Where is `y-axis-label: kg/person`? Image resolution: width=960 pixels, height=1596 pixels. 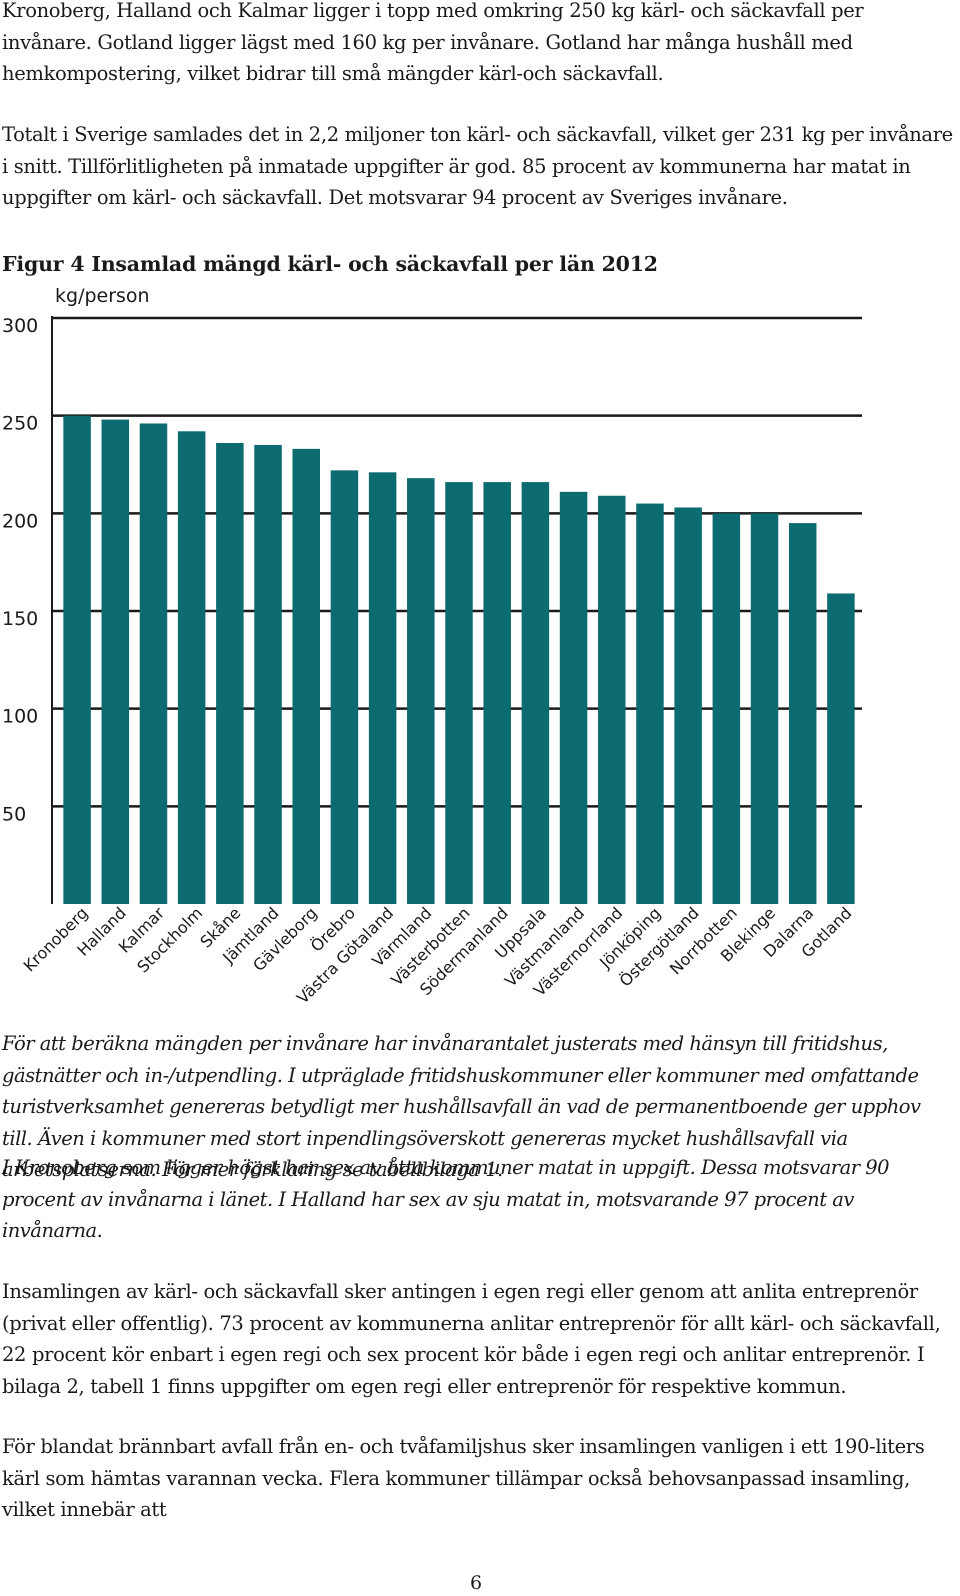 y-axis-label: kg/person is located at coordinates (102, 296).